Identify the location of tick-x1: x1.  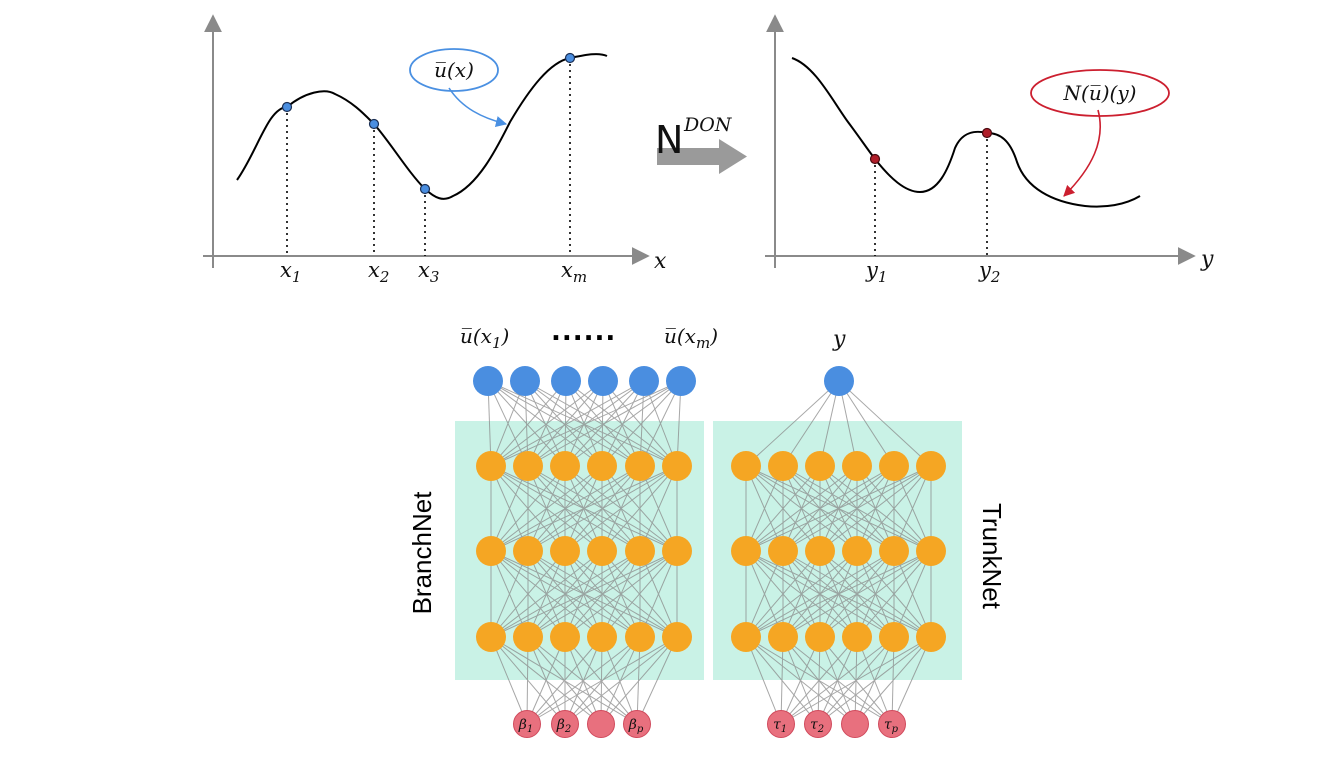
(290, 272).